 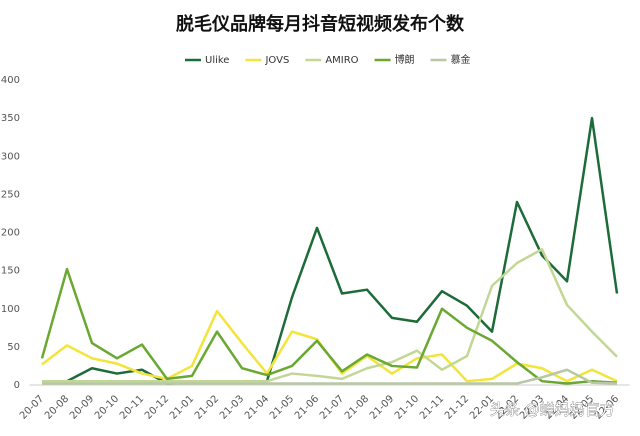 I want to click on x-tick-label: 21-10, so click(x=407, y=407).